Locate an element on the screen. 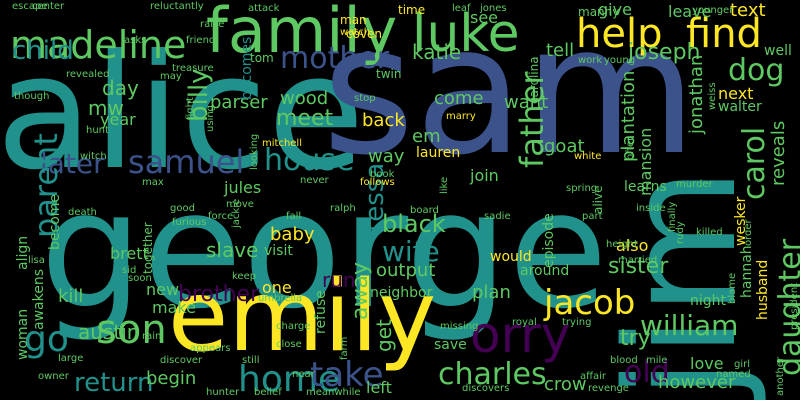  word-young: young is located at coordinates (620, 60).